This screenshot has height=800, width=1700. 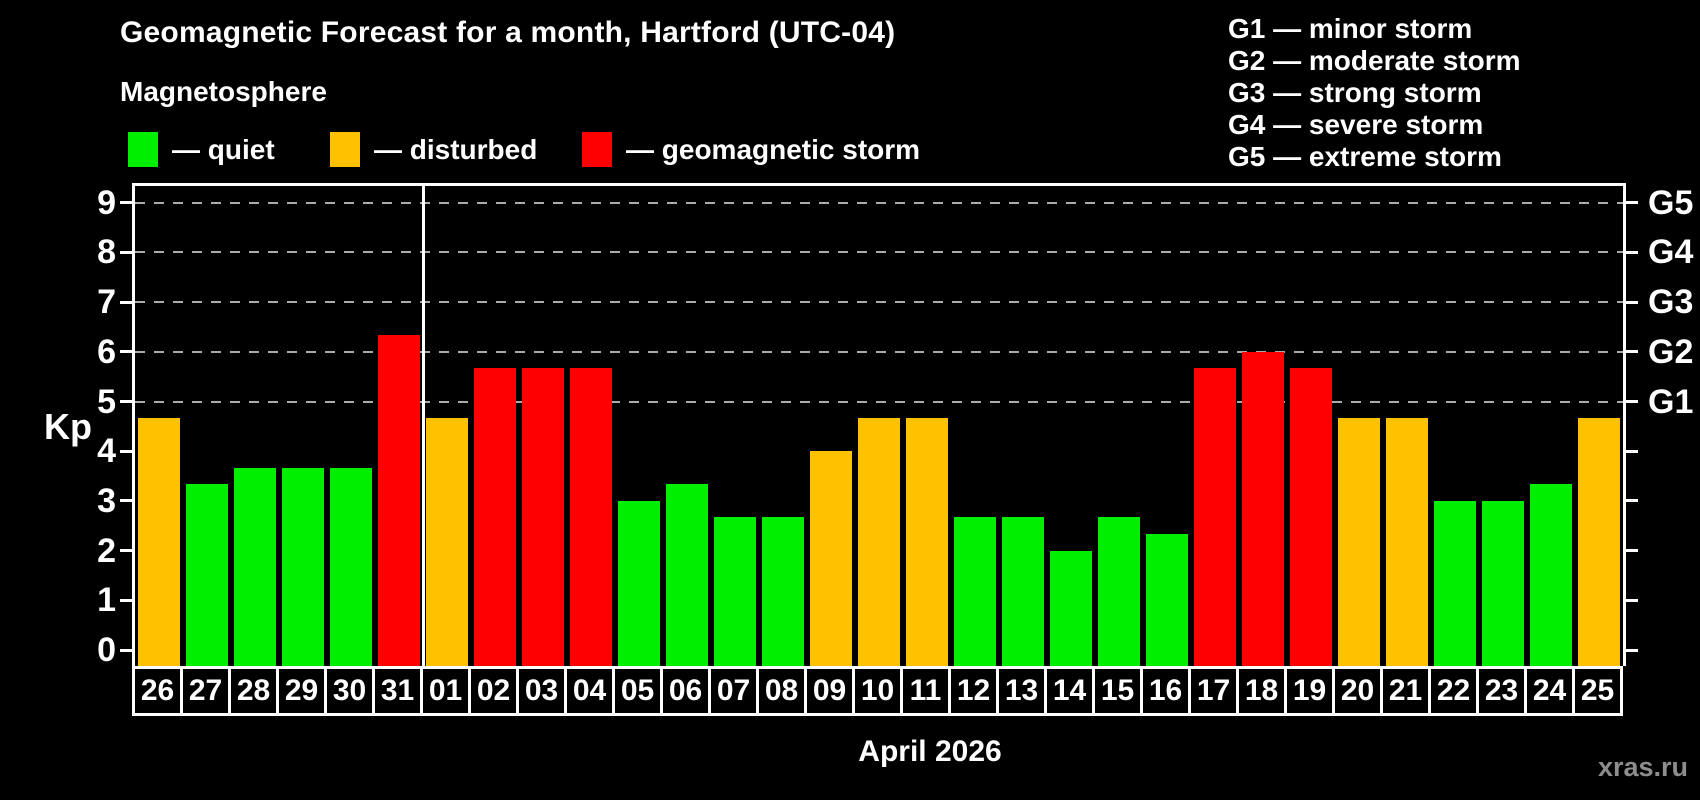 I want to click on date-label-19: 19, so click(x=1309, y=691).